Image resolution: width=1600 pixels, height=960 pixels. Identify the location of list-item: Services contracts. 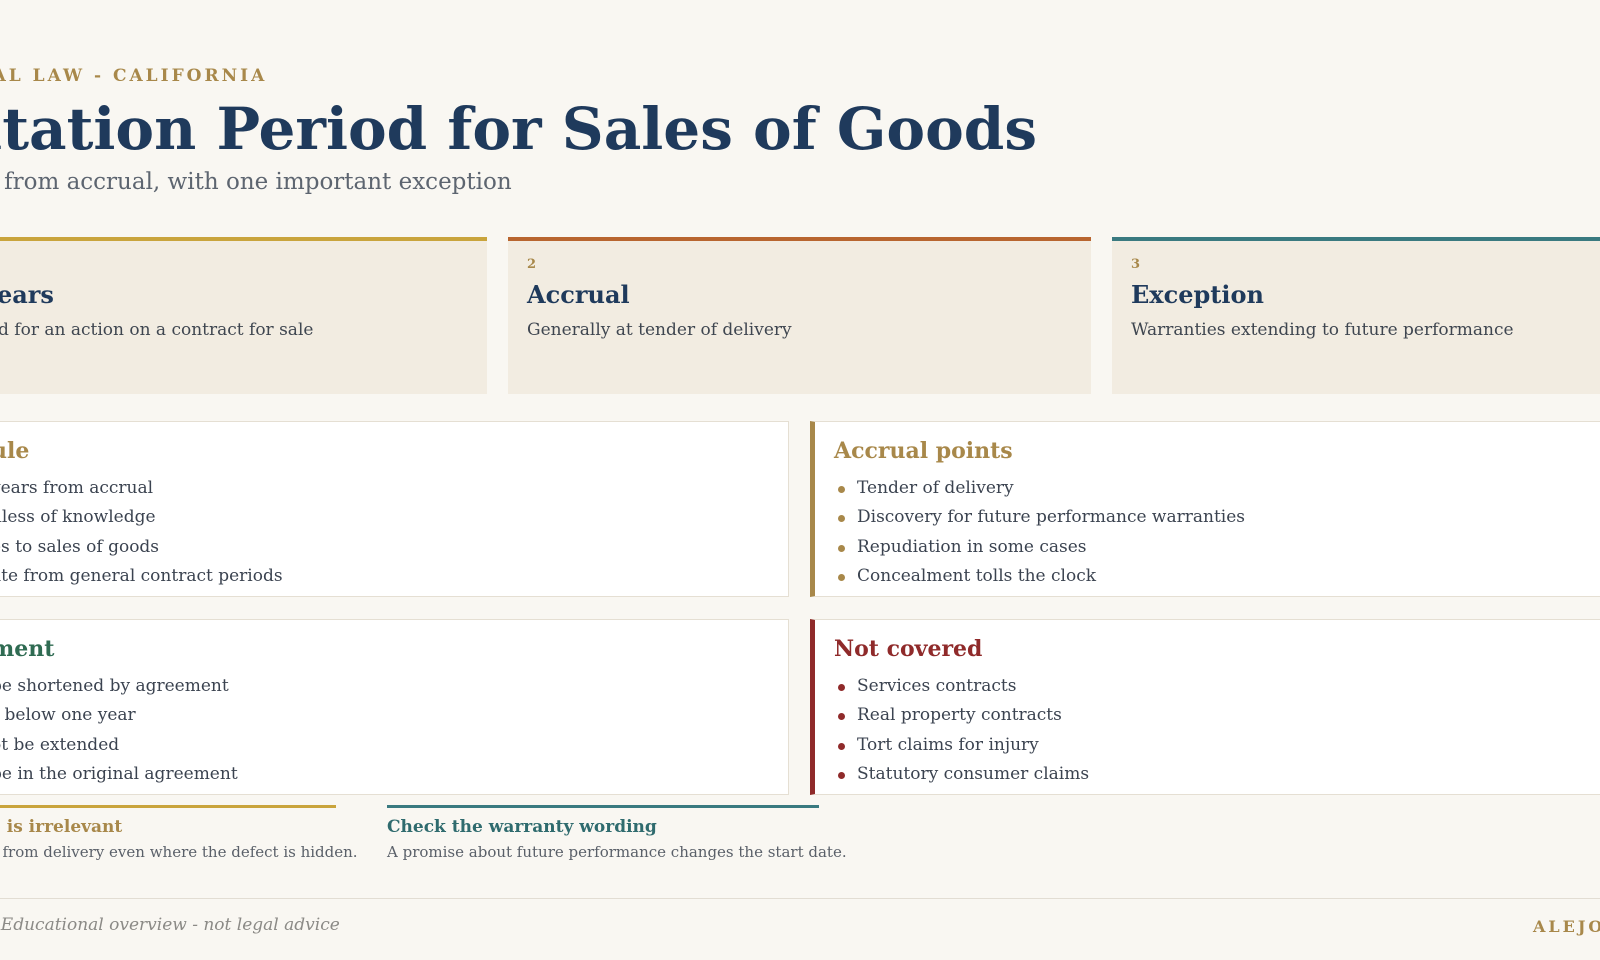
(961, 686).